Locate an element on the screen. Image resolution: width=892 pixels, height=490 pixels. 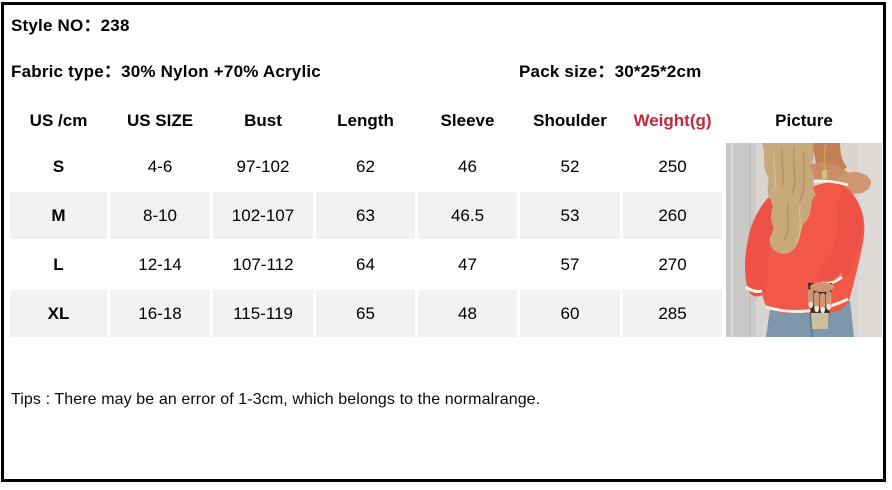
cell-weight: 270 is located at coordinates (672, 264).